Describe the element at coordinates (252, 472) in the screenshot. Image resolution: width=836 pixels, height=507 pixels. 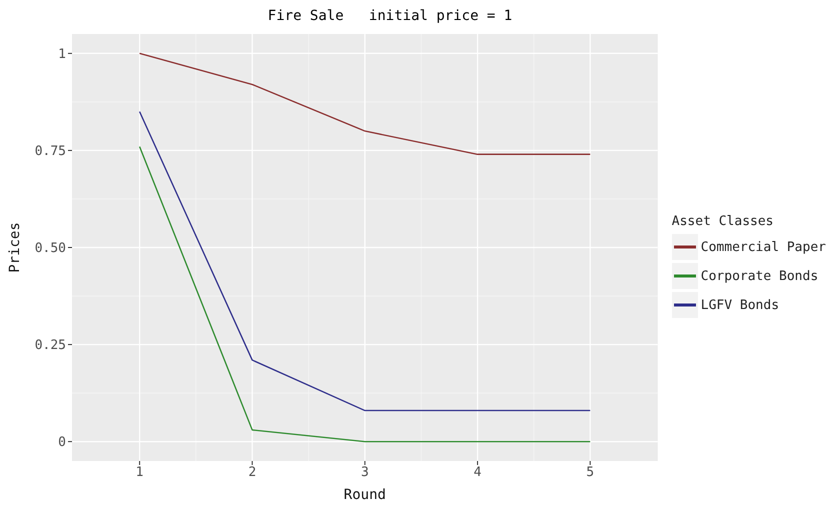
I see `x-tick-label: 2` at that location.